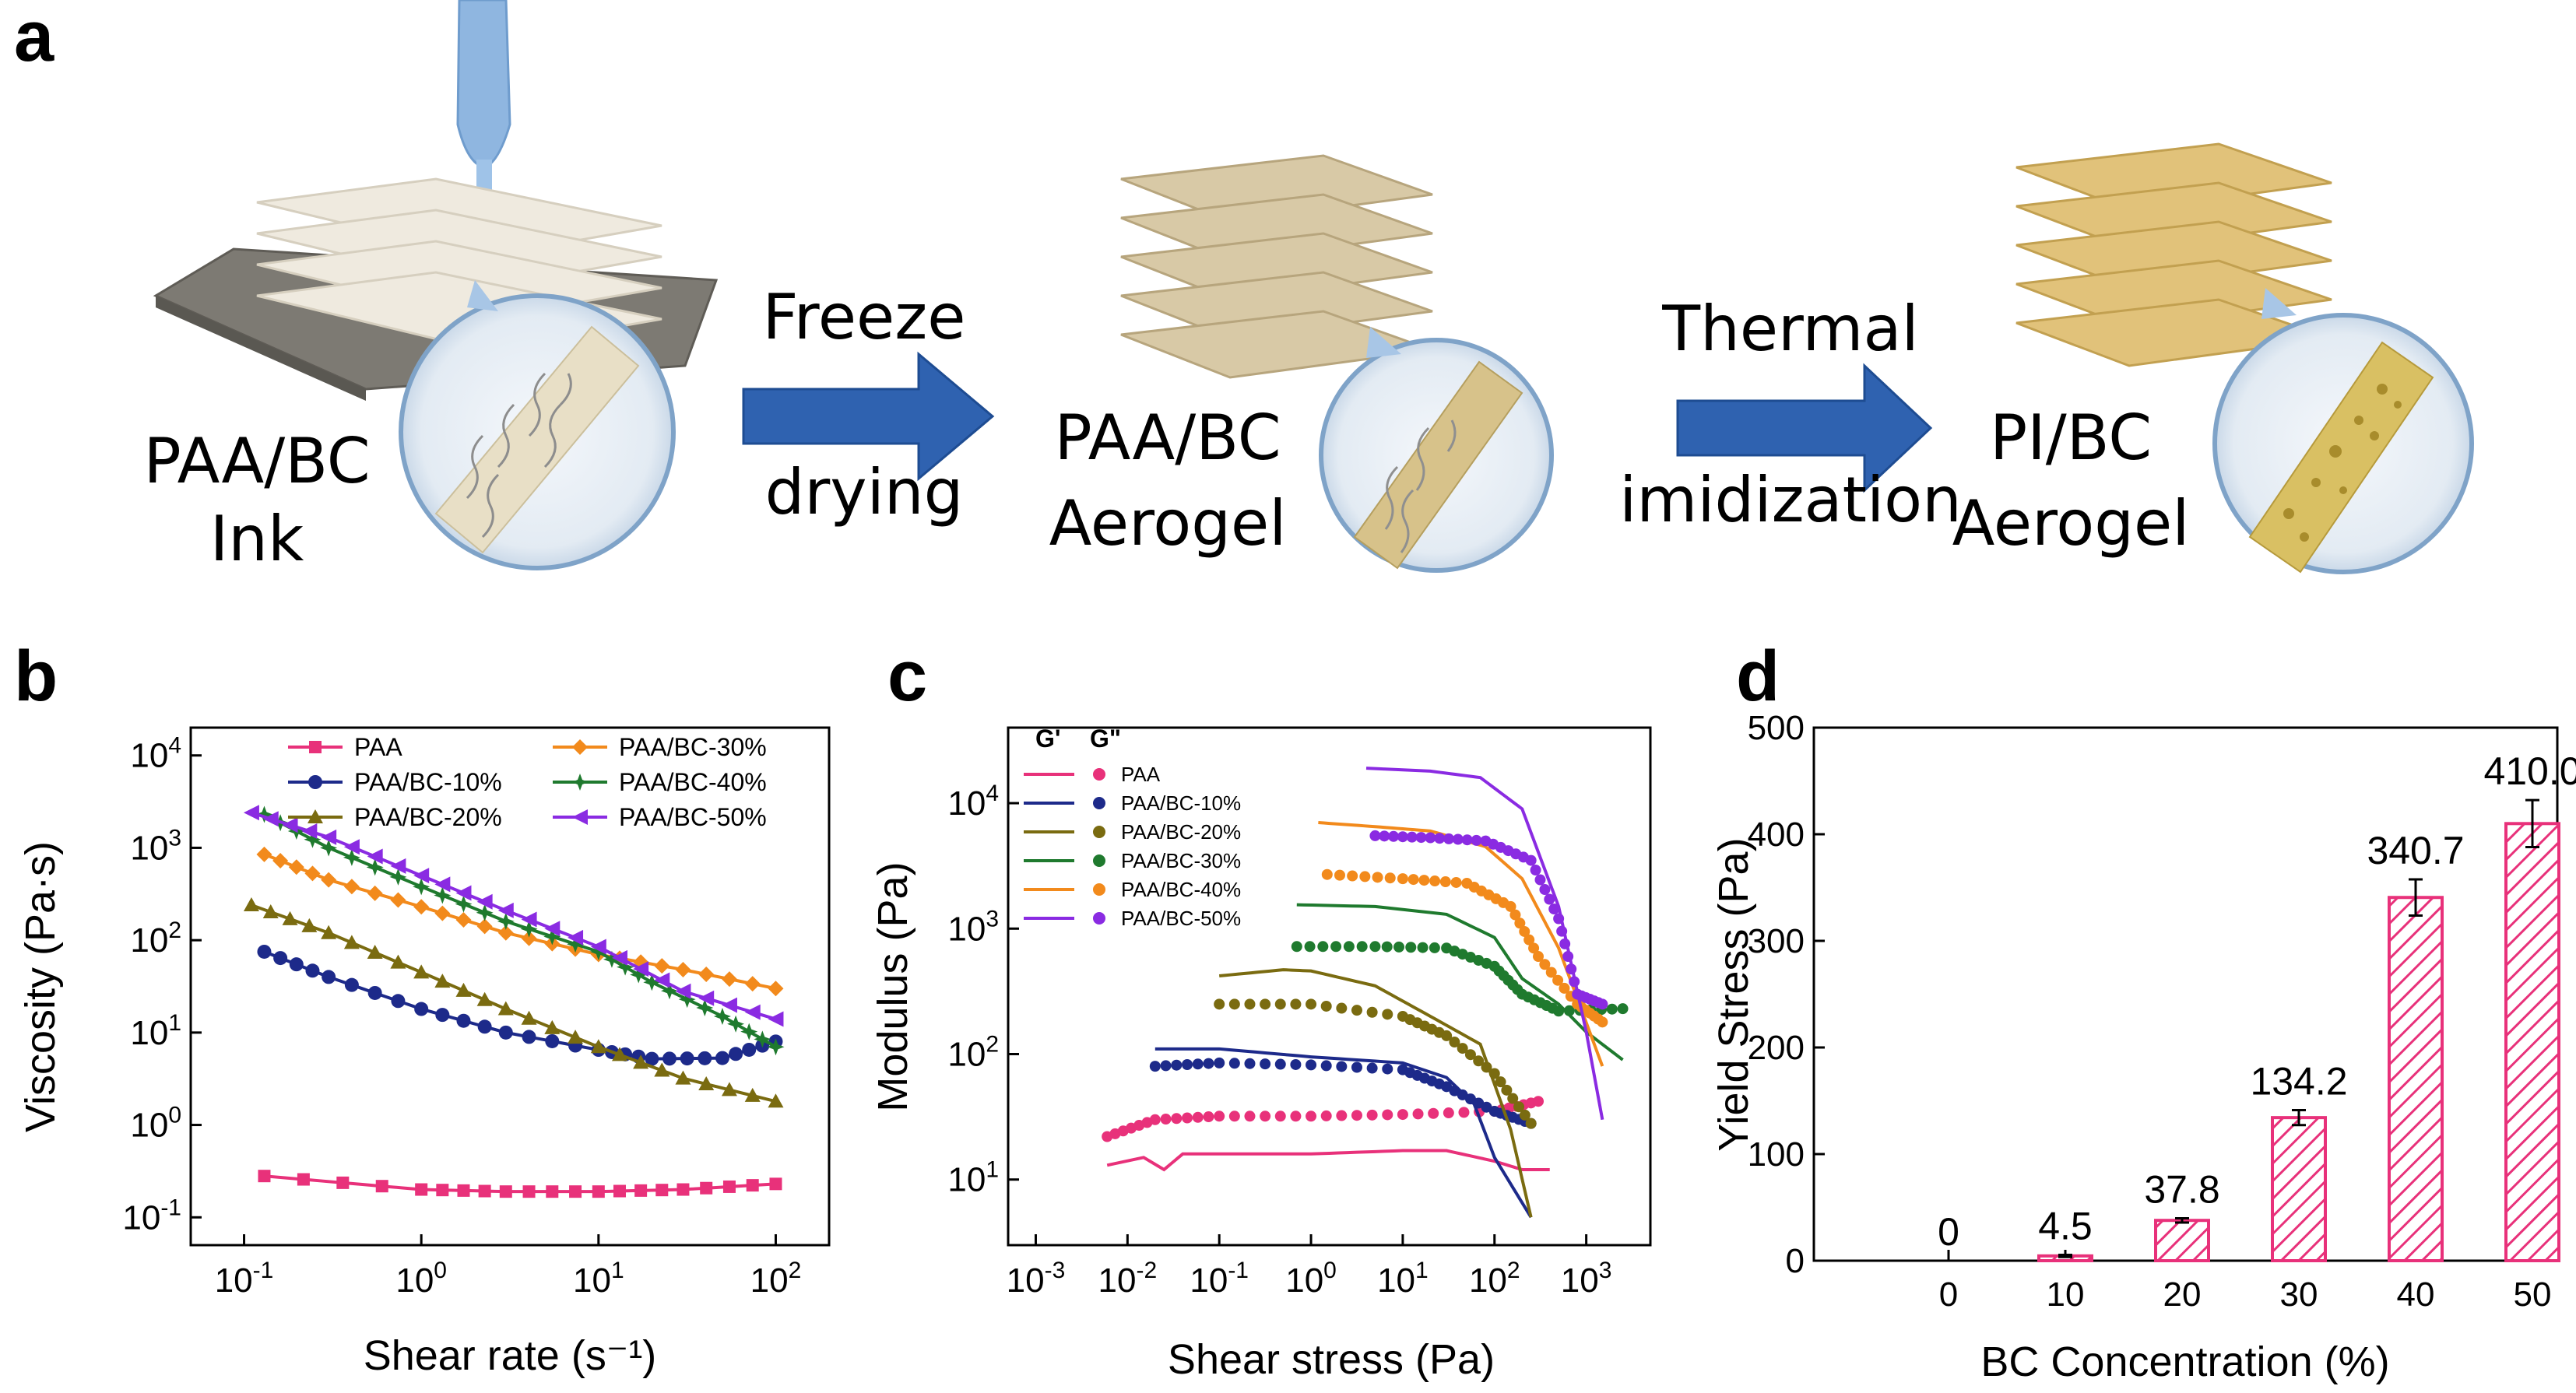 Image resolution: width=2576 pixels, height=1393 pixels. I want to click on x-tick-label-c: 10-3, so click(1036, 1279).